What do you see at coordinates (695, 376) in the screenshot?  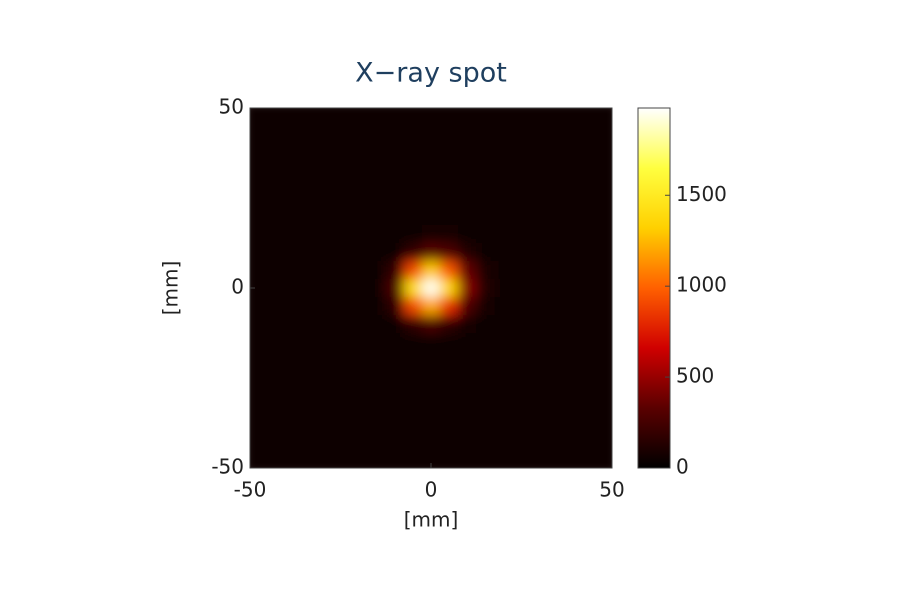 I see `colorbar-tick-label: 500` at bounding box center [695, 376].